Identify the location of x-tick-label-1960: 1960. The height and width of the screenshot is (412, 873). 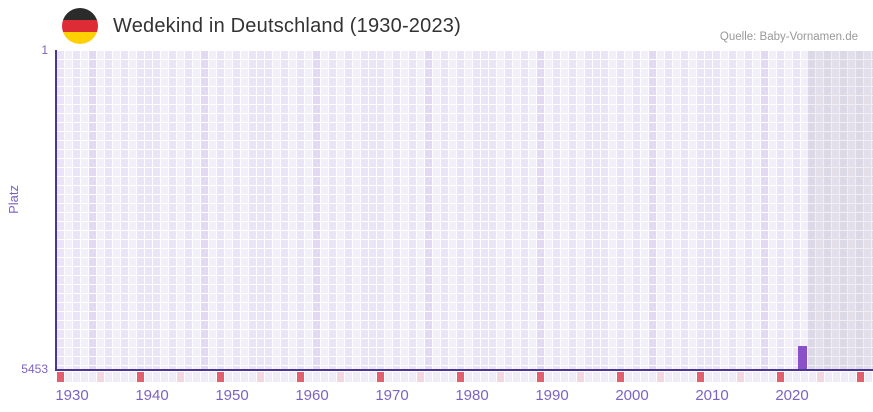
(312, 395).